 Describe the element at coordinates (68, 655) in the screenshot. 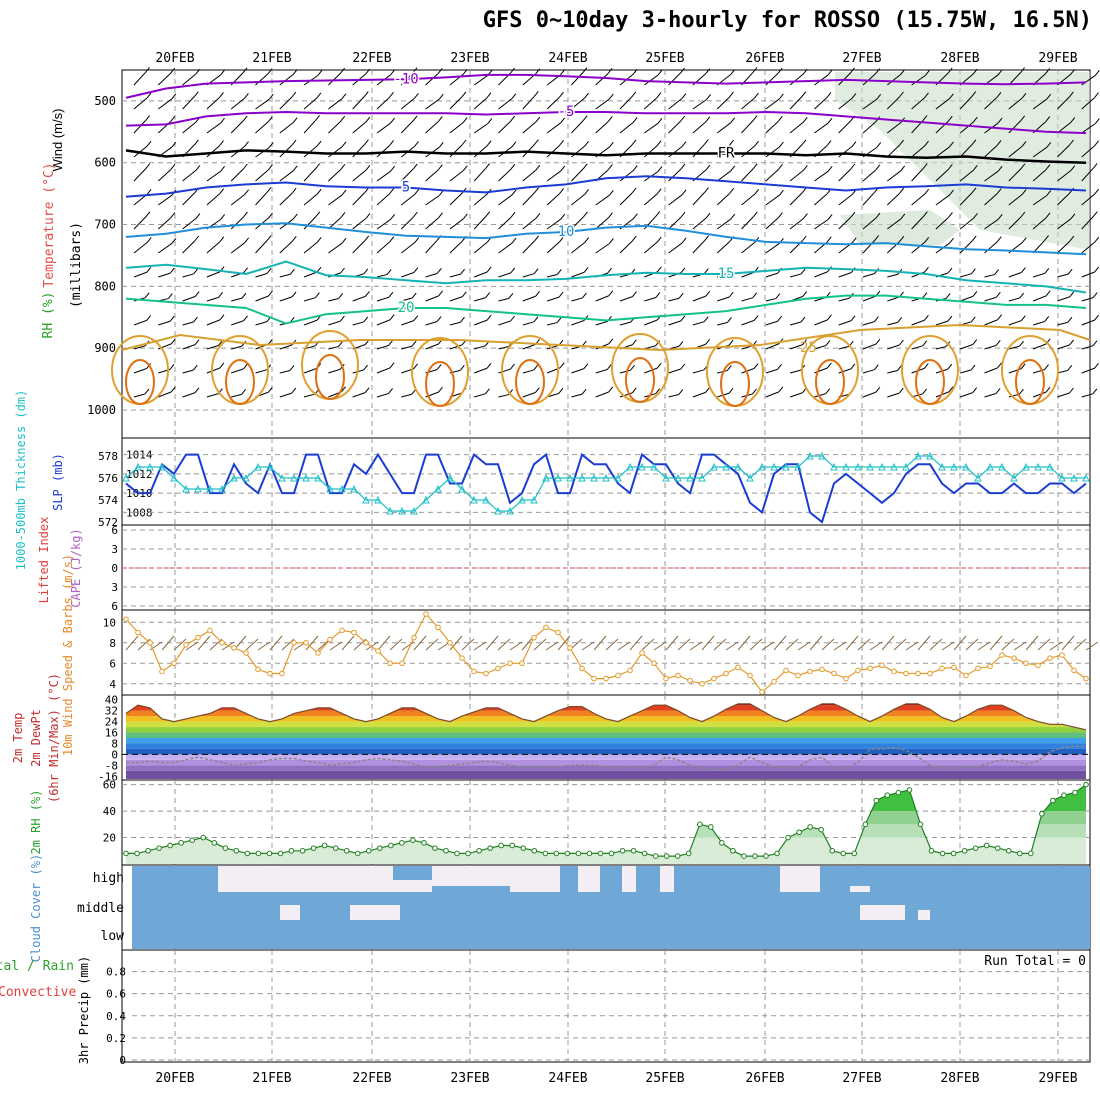

I see `yaxis-label-10m-wind: 10m Wind Speed & Barbs (m/s)` at that location.